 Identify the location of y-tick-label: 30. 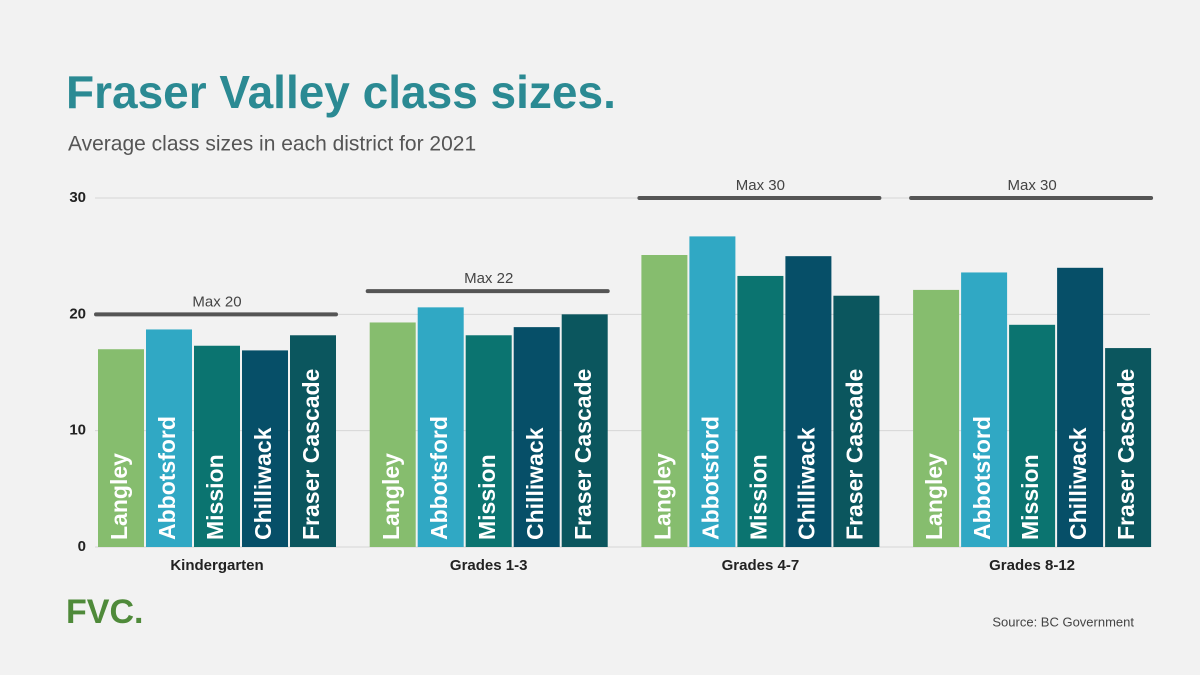
(77, 197).